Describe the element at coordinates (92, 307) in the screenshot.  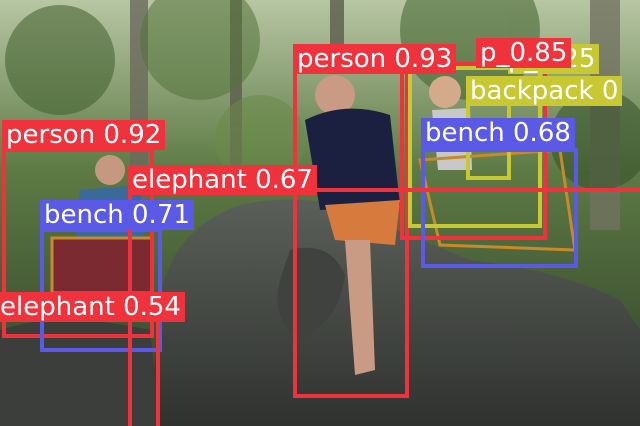
I see `detection-label: elephant 0.54` at that location.